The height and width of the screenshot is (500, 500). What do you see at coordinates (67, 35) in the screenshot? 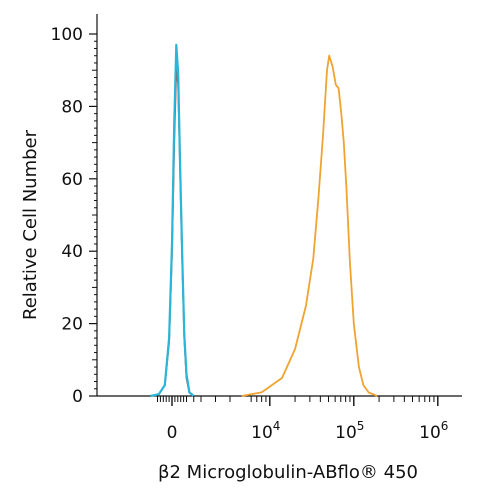
I see `y-tick-label: 100` at bounding box center [67, 35].